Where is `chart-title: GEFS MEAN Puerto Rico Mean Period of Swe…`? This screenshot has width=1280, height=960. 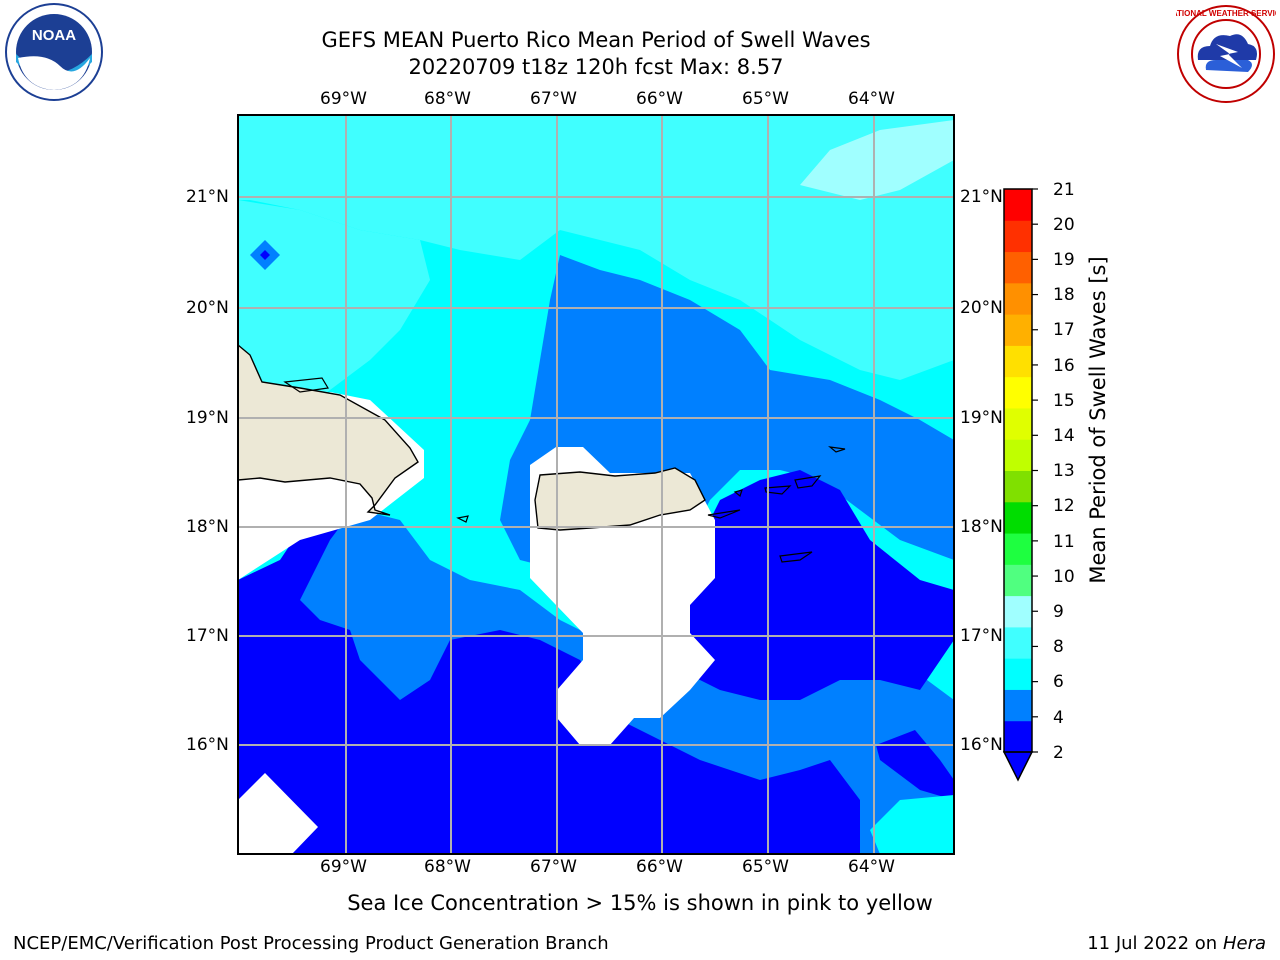
chart-title: GEFS MEAN Puerto Rico Mean Period of Swe… is located at coordinates (596, 40).